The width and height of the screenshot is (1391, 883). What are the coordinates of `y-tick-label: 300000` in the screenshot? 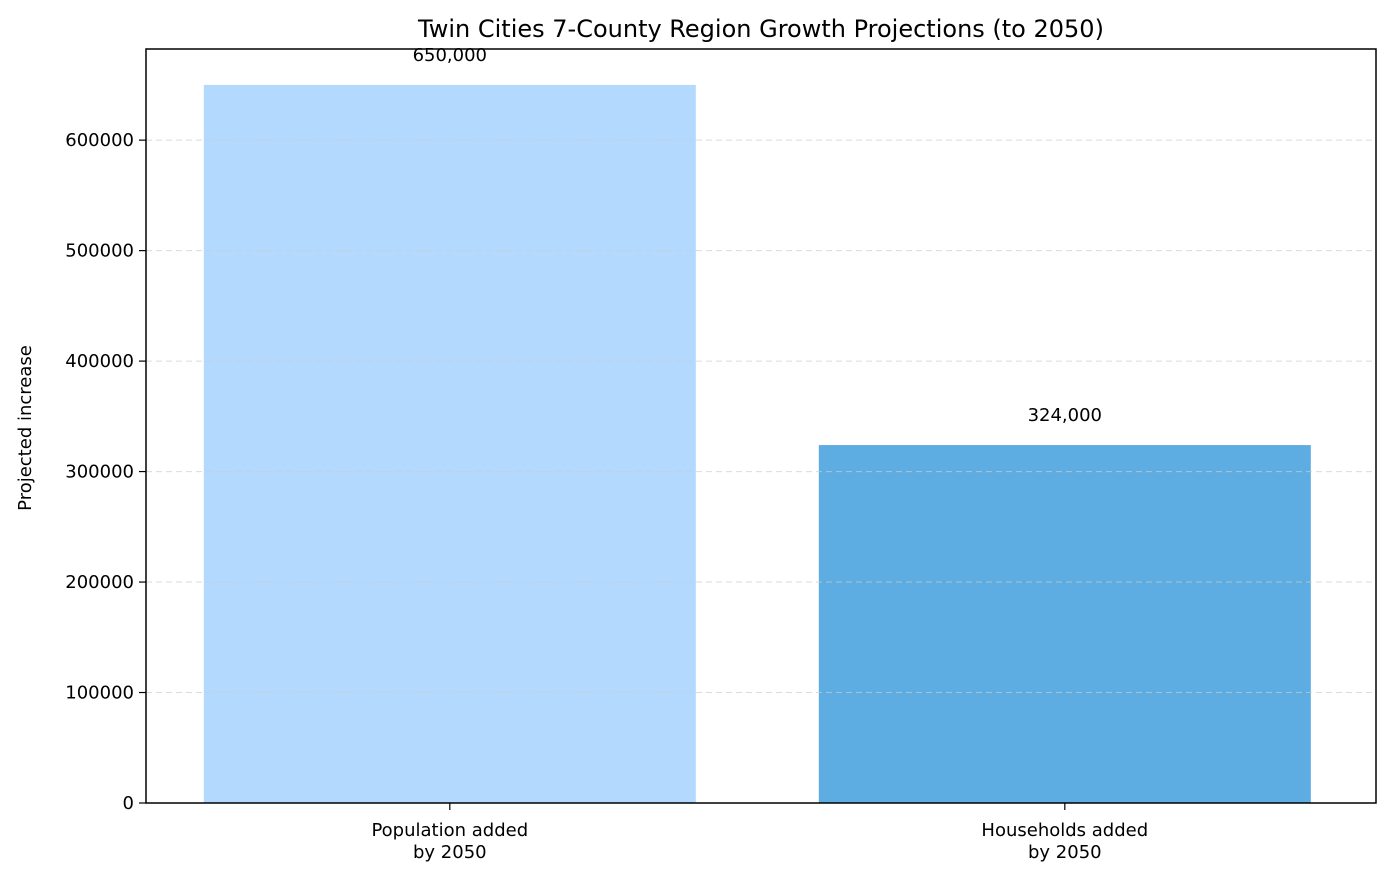 It's located at (99, 472).